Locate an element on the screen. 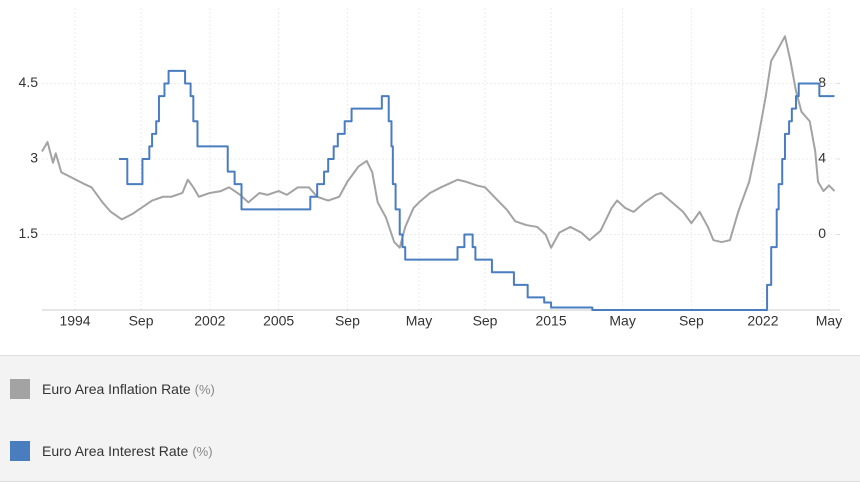  x-tick-label: 2005 is located at coordinates (278, 321).